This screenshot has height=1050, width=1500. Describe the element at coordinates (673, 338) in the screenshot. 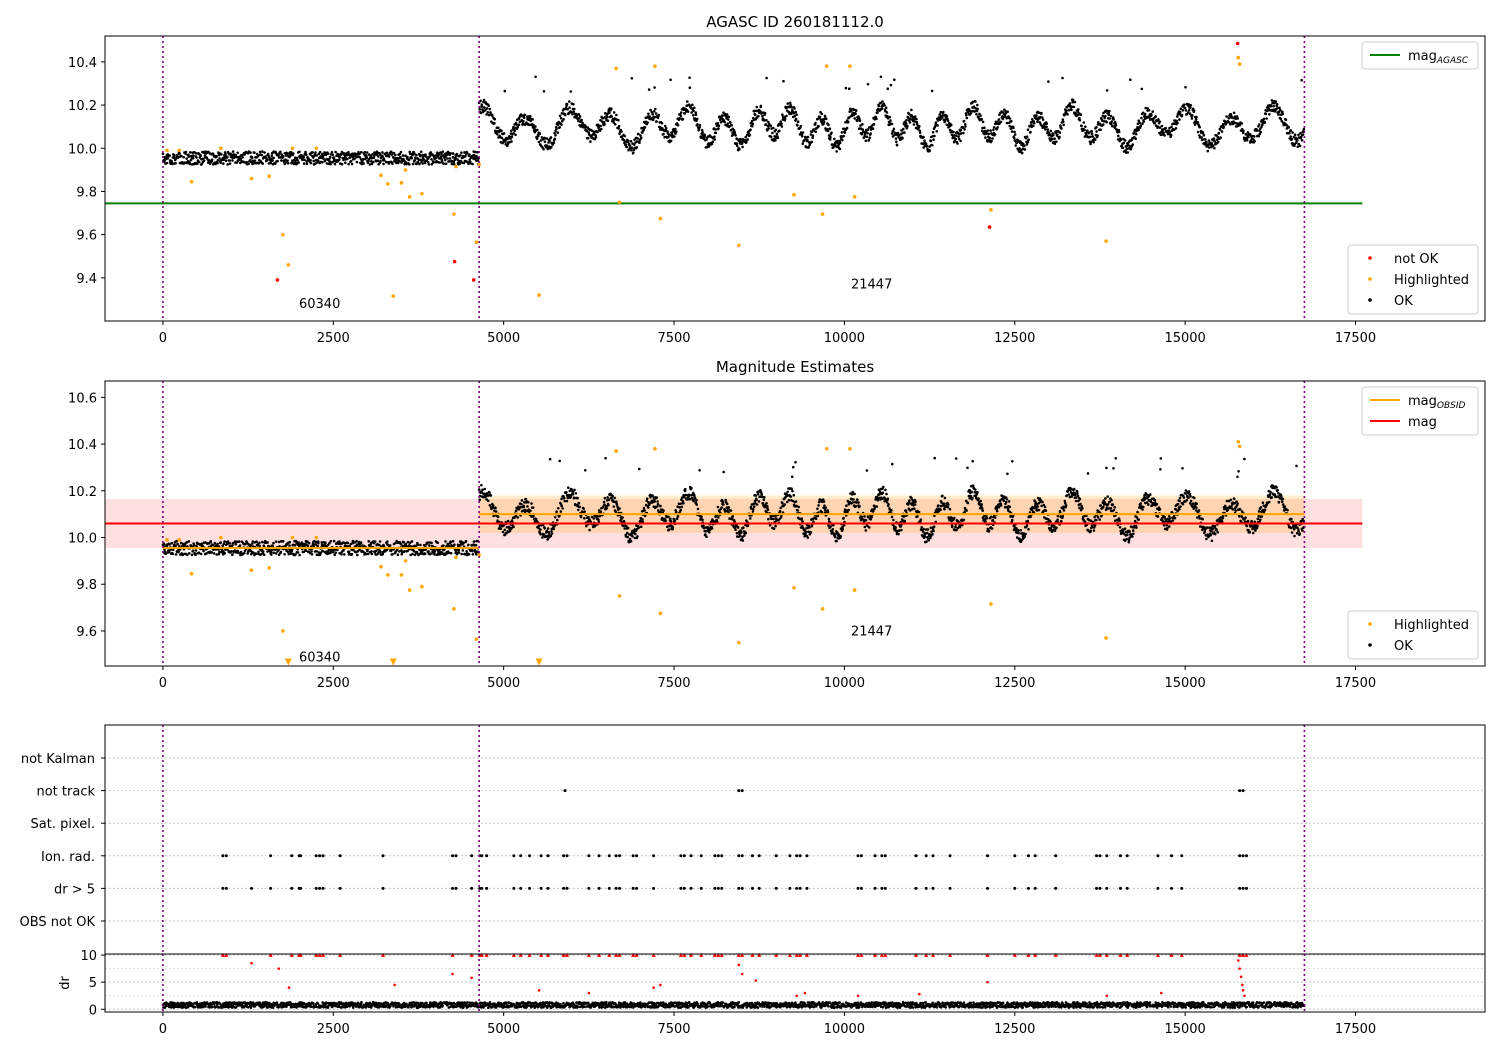

I see `x-tick-label: 7500` at that location.